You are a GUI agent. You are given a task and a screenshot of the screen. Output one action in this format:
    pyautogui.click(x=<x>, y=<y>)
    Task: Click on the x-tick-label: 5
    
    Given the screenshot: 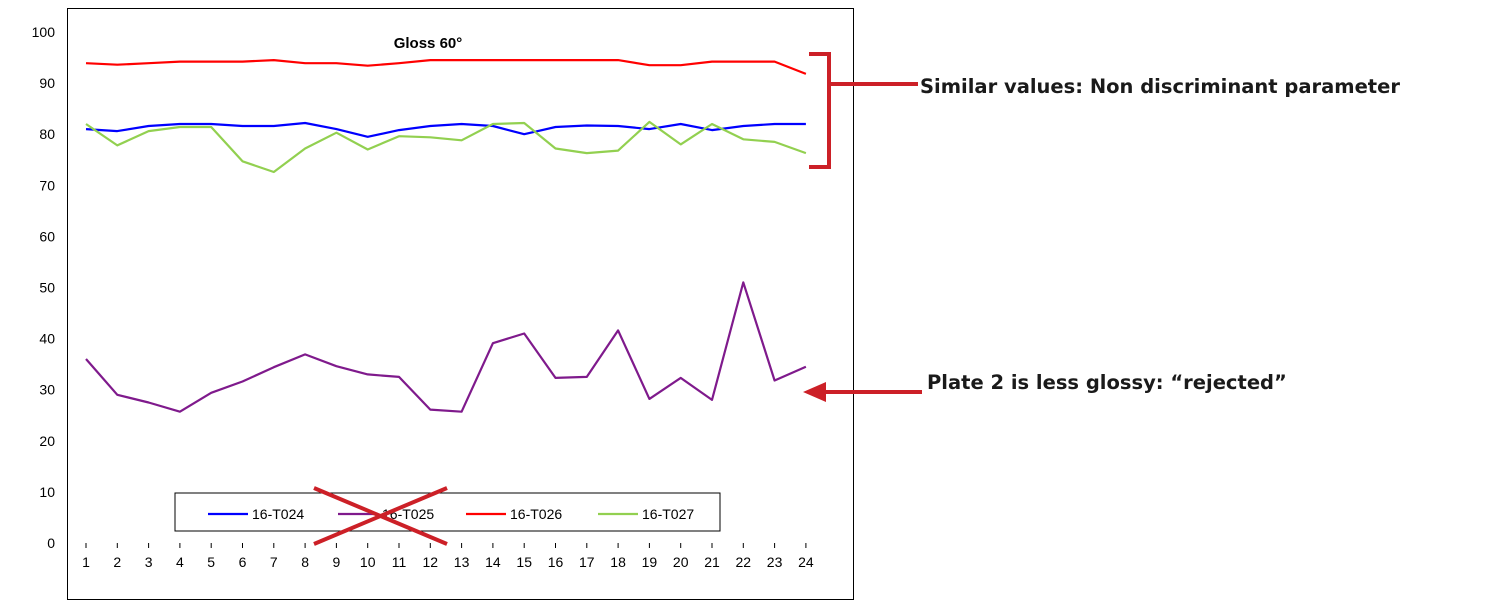 What is the action you would take?
    pyautogui.click(x=211, y=562)
    